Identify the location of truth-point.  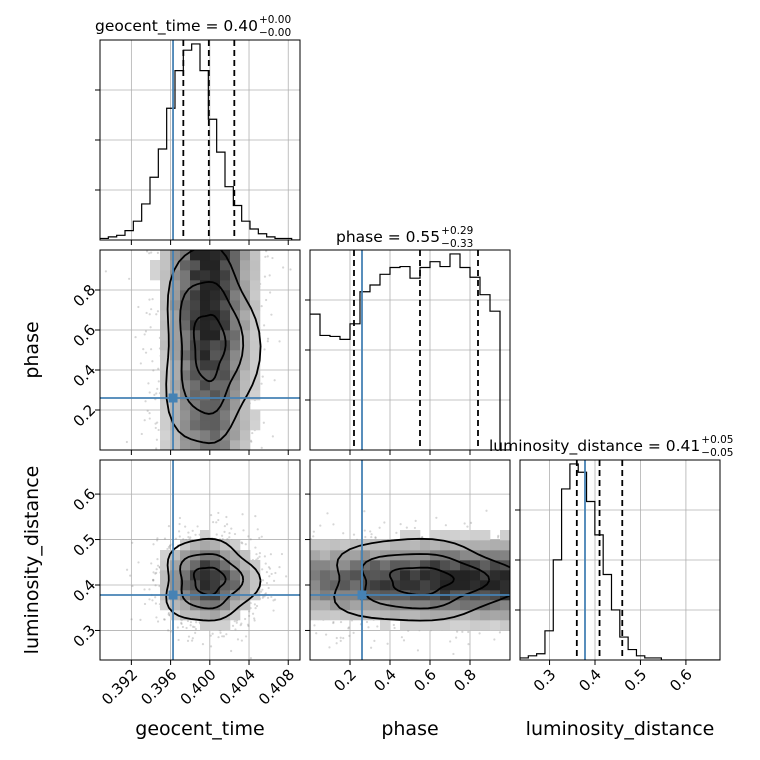
(173, 595).